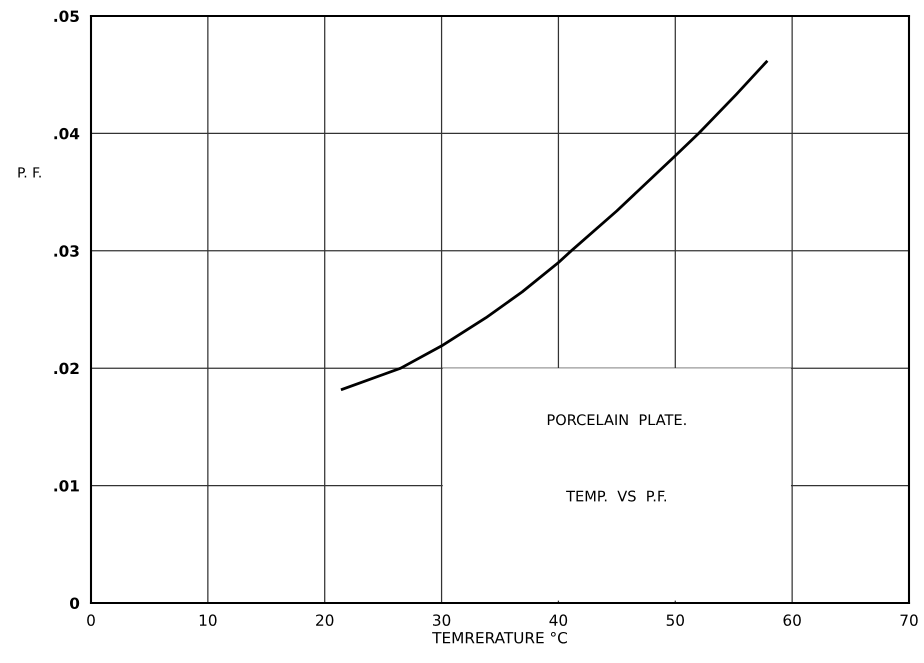 This screenshot has height=663, width=924. Describe the element at coordinates (66, 251) in the screenshot. I see `y-tick-label: .03` at that location.